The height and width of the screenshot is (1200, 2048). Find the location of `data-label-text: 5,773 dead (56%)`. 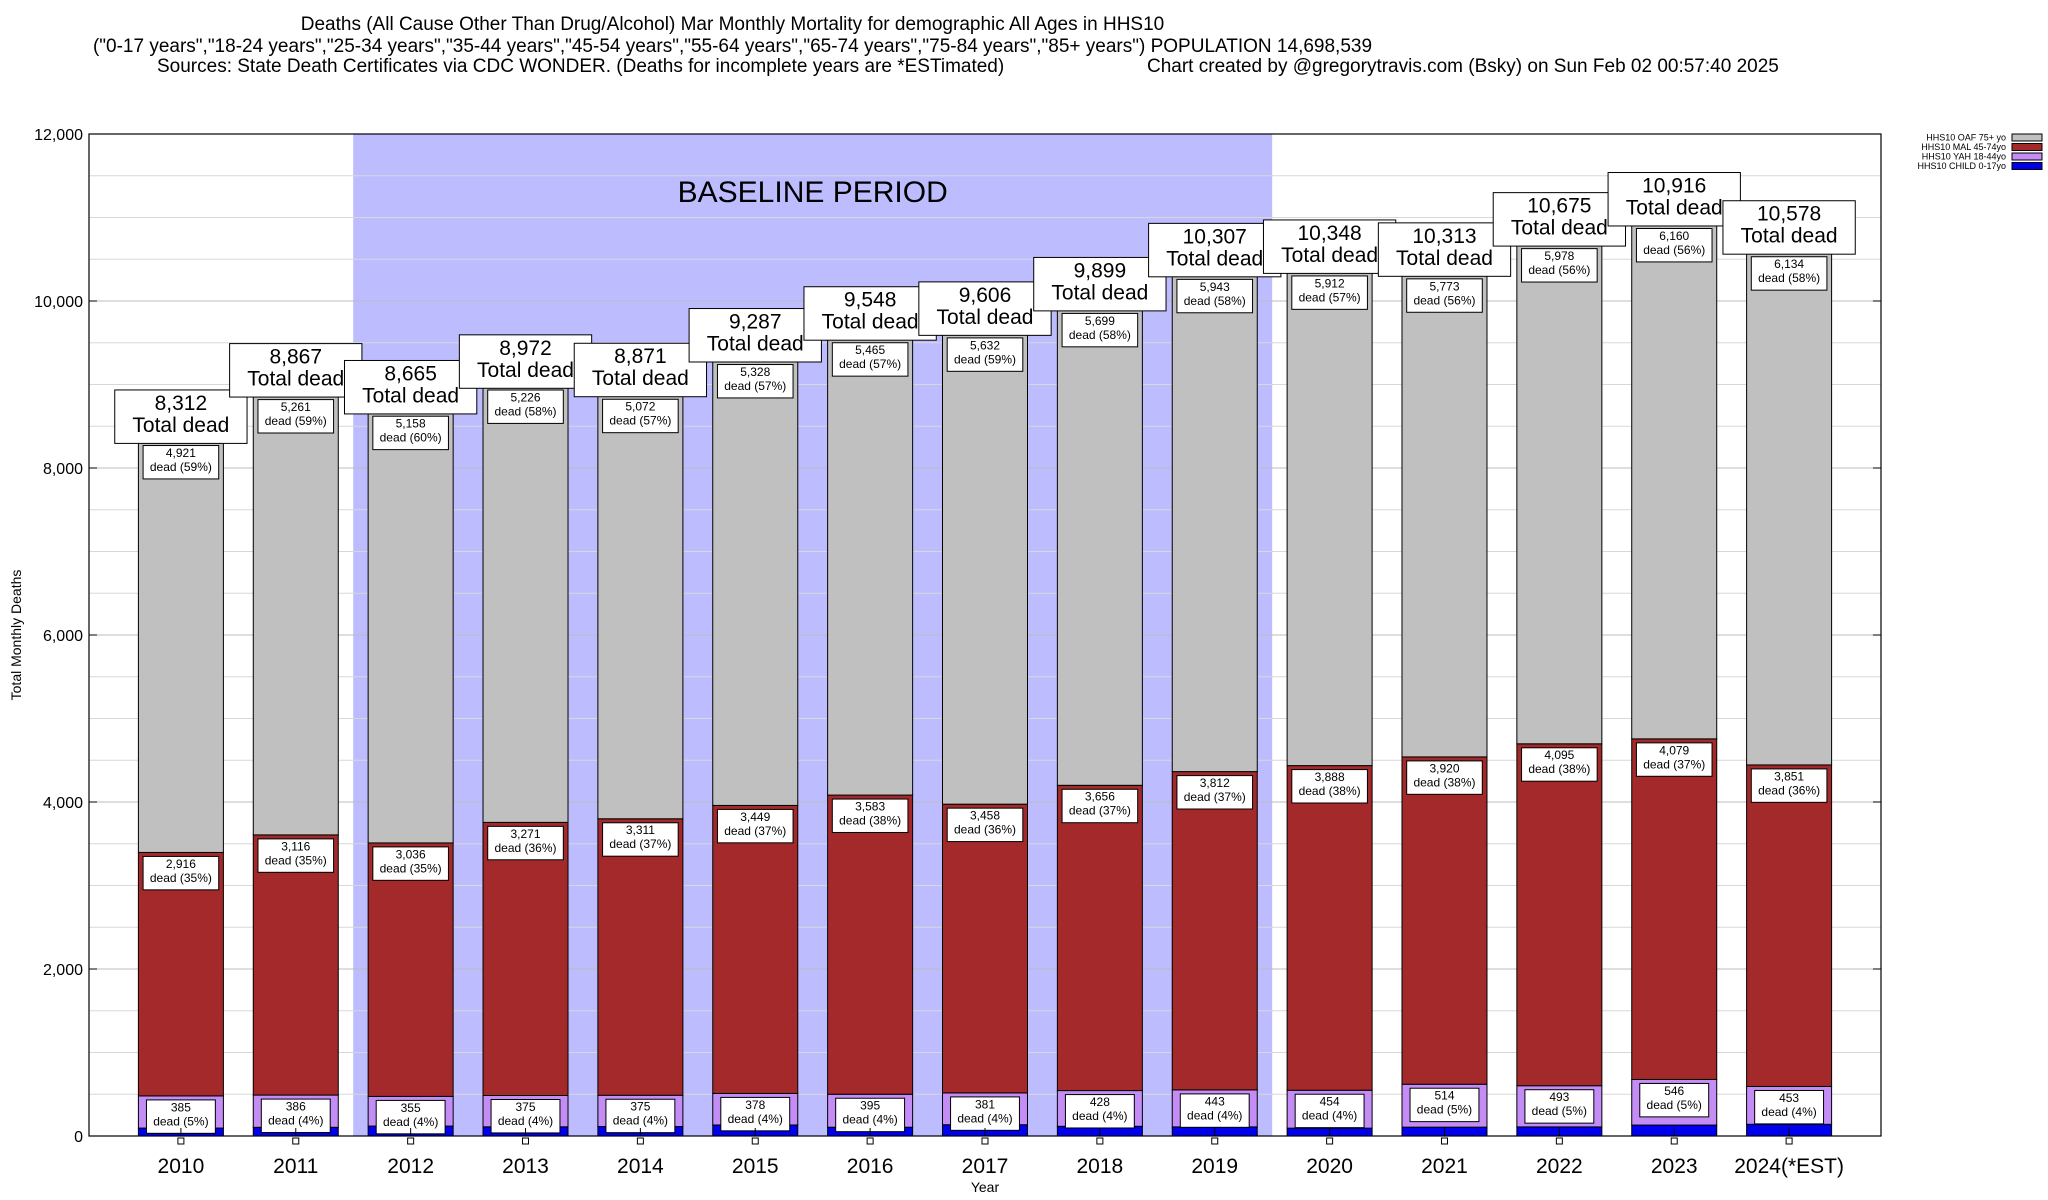

data-label-text: 5,773 dead (56%) is located at coordinates (1444, 293).